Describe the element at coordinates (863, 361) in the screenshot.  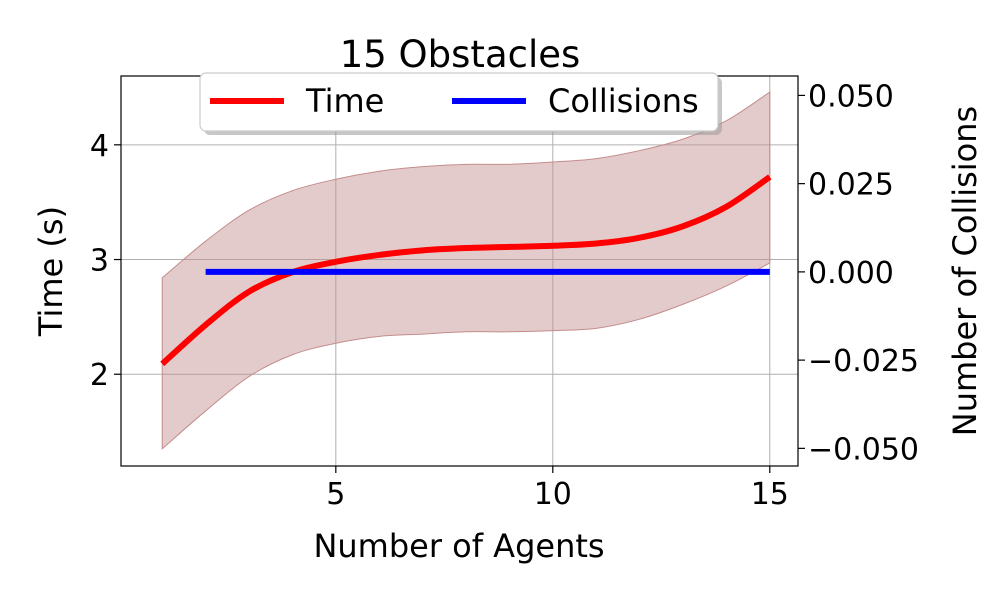
I see `y2-tick-label: −0.025` at that location.